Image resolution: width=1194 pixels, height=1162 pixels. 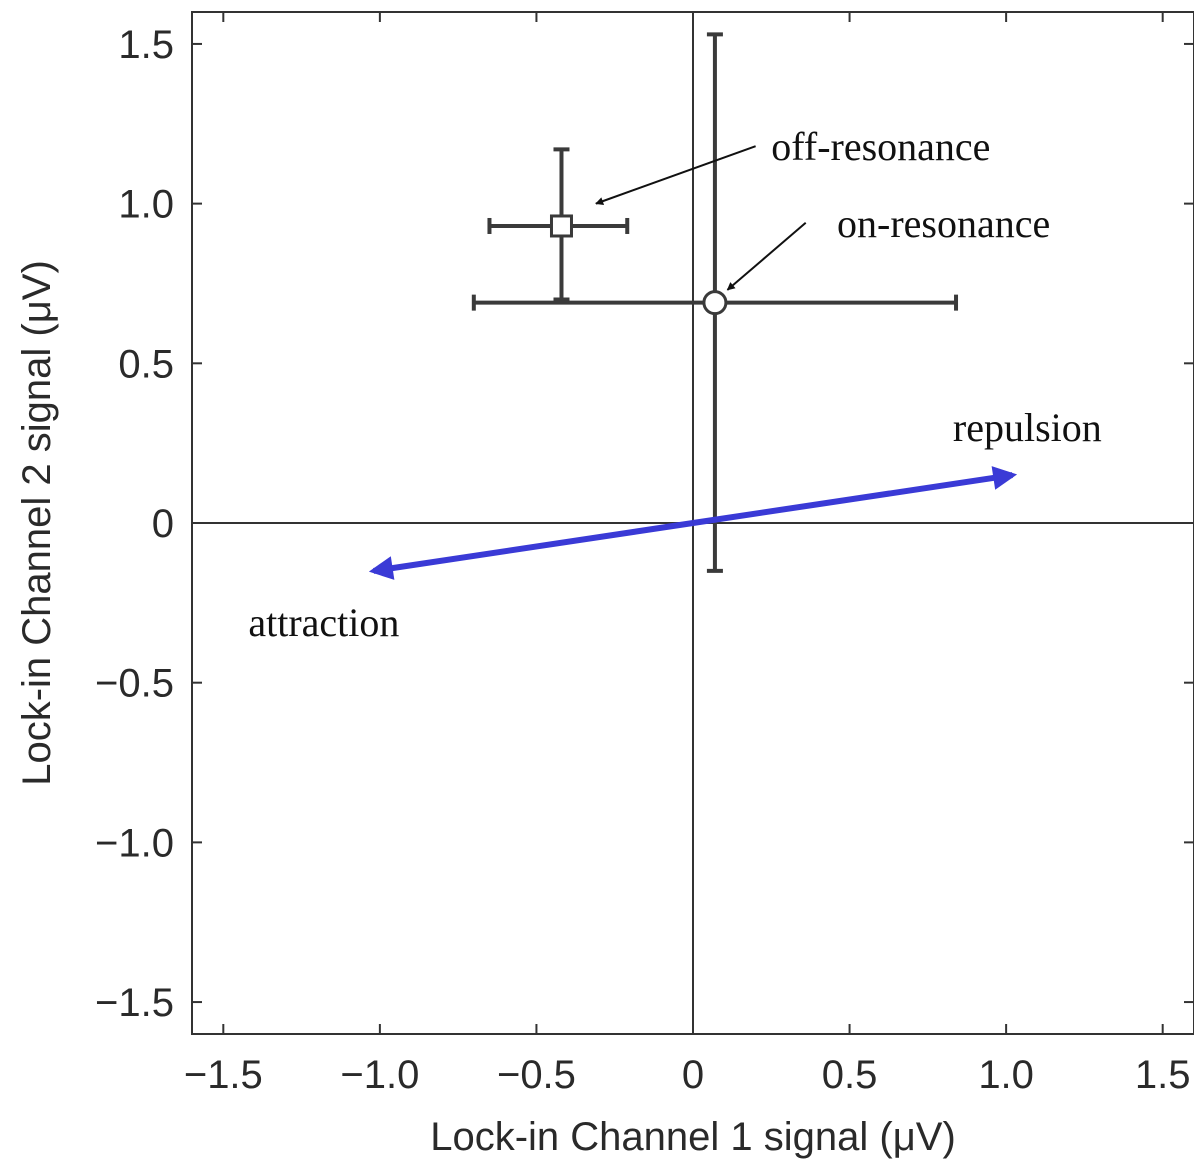 I want to click on attraction-label: attraction, so click(x=323, y=622).